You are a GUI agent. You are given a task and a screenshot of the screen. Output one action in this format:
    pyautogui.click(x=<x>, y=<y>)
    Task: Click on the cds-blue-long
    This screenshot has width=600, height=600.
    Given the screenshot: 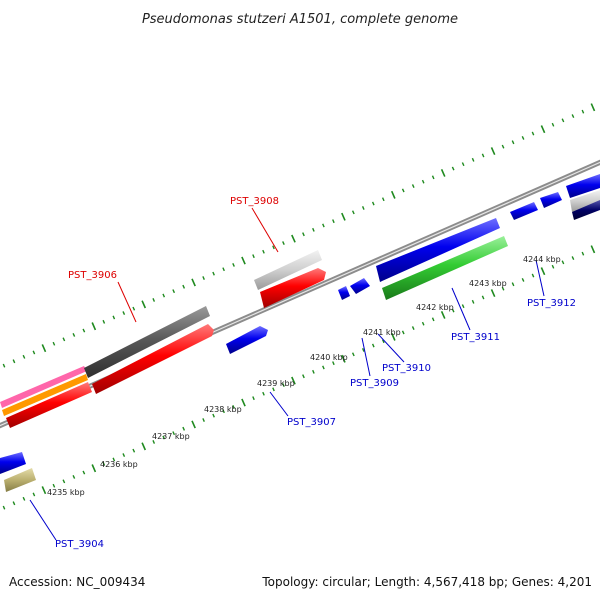 What is the action you would take?
    pyautogui.click(x=438, y=250)
    